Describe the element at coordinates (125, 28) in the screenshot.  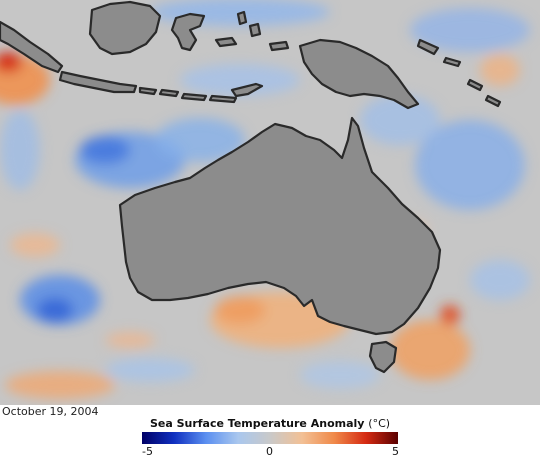
I see `borneo-landmass` at that location.